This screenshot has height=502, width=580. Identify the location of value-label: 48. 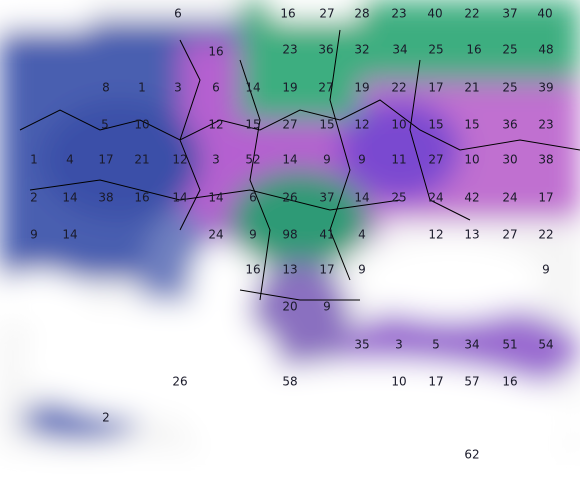
(545, 50).